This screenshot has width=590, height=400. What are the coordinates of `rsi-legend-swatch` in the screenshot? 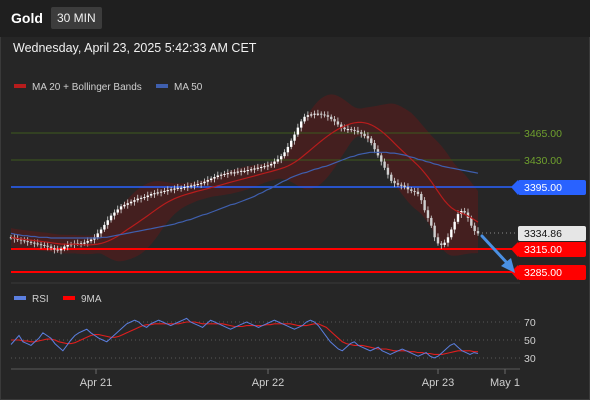 It's located at (20, 298).